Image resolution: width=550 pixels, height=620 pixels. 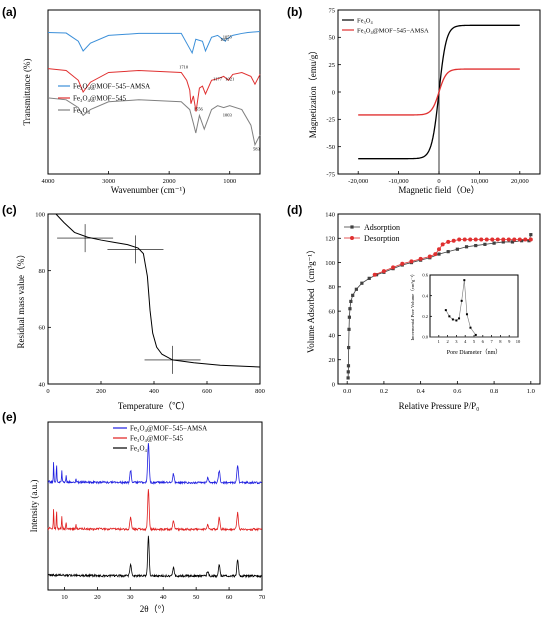 What do you see at coordinates (101, 391) in the screenshot?
I see `panel-c-xtick-label: 200` at bounding box center [101, 391].